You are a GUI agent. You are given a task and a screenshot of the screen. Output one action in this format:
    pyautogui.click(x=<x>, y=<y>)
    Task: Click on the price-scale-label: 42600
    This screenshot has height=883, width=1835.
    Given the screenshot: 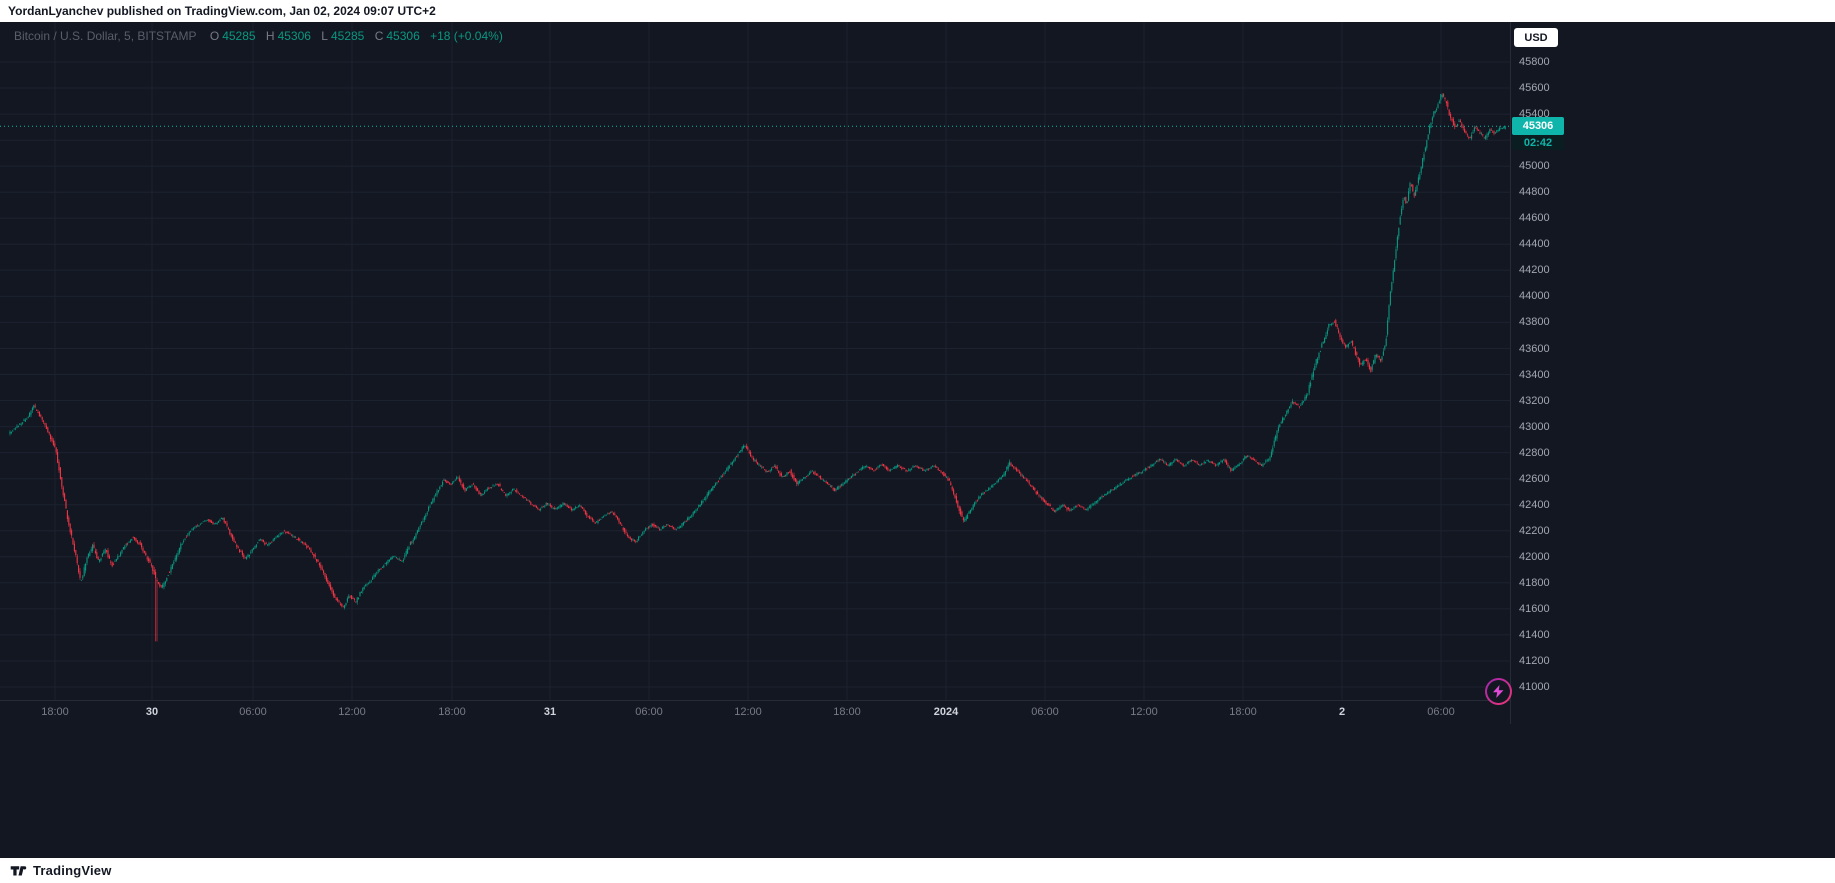 What is the action you would take?
    pyautogui.click(x=1534, y=478)
    